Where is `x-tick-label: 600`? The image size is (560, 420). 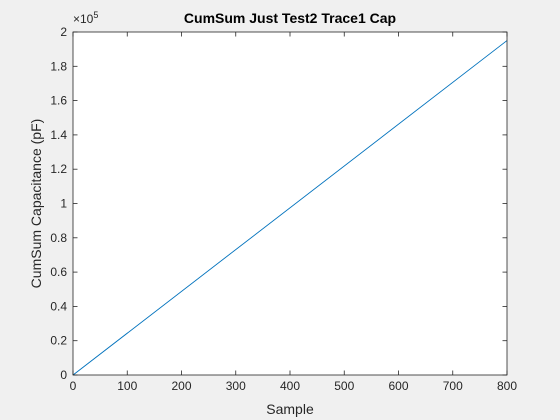 x-tick-label: 600 is located at coordinates (398, 386).